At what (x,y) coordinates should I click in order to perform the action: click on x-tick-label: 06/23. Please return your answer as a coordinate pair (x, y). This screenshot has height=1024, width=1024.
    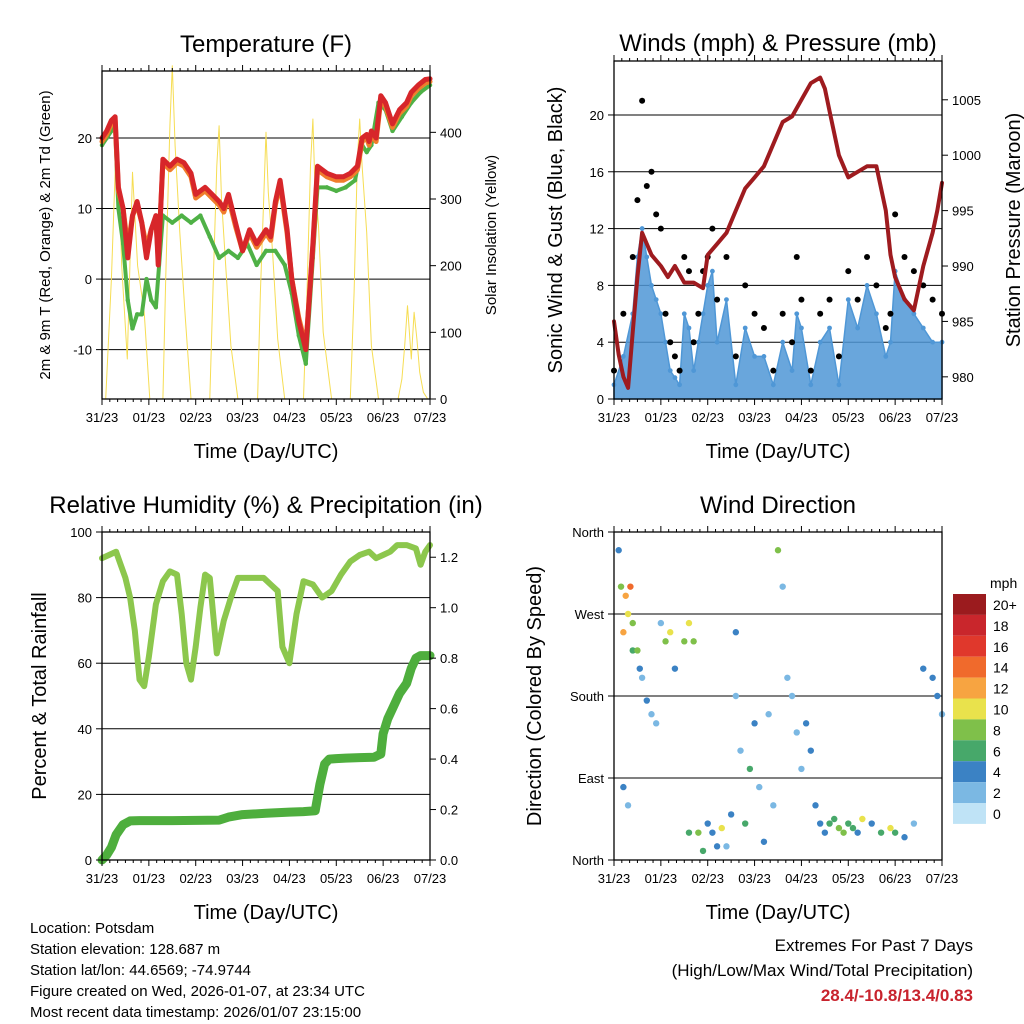
    Looking at the image, I should click on (895, 878).